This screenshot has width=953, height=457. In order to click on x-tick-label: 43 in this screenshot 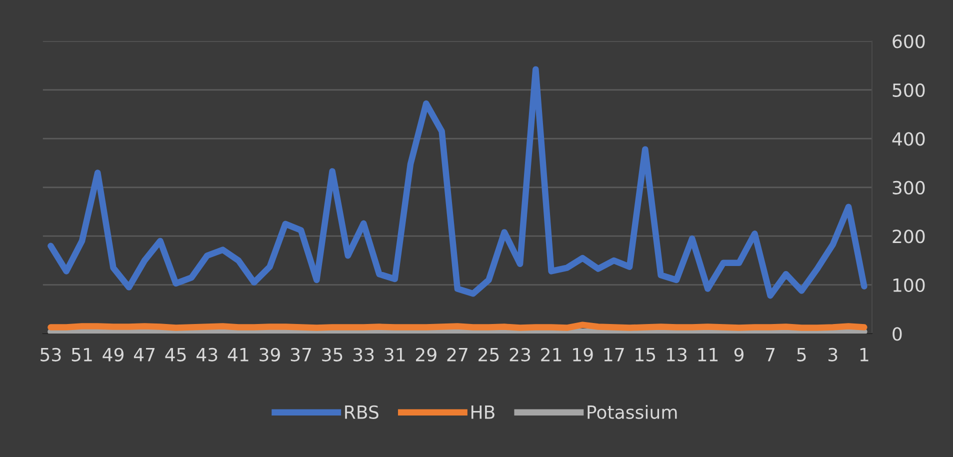, I will do `click(207, 355)`.